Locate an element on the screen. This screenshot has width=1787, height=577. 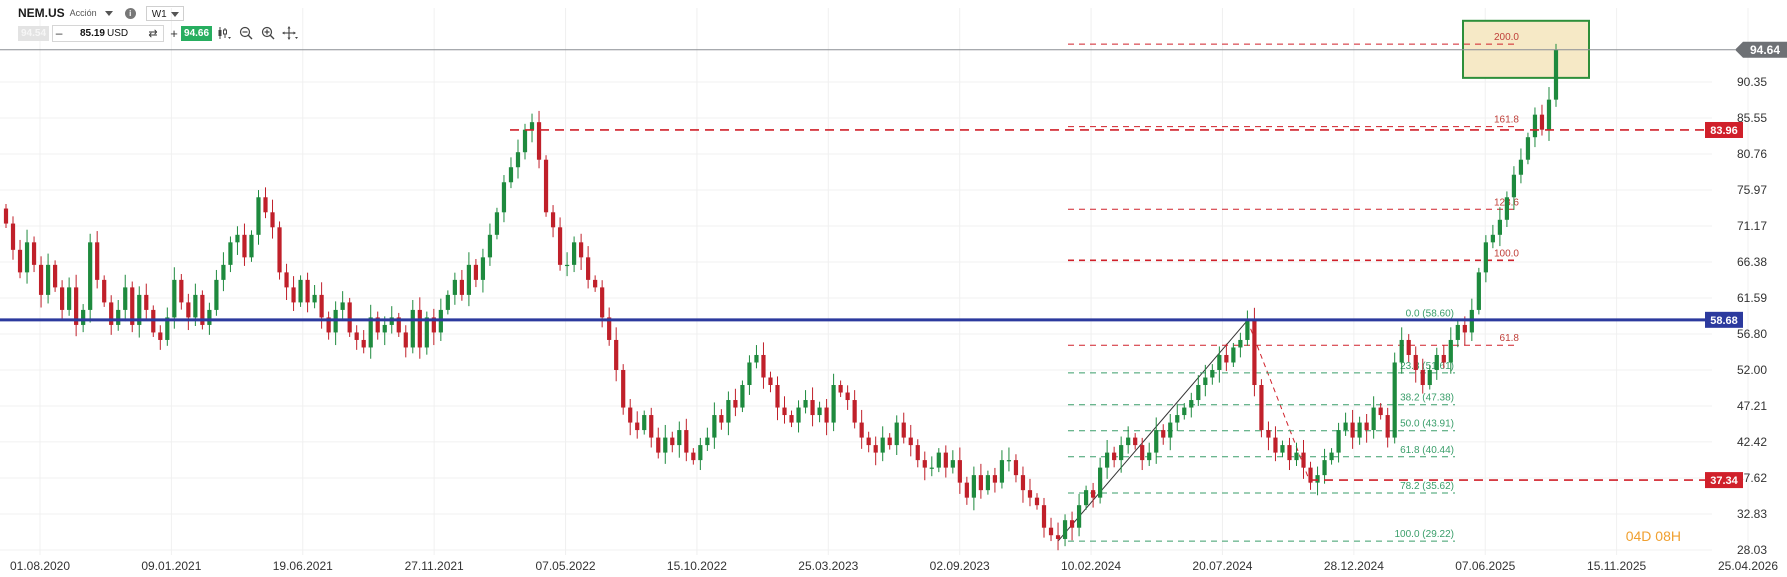
fib-retracement-label: 61.8 (40.44) is located at coordinates (1427, 450).